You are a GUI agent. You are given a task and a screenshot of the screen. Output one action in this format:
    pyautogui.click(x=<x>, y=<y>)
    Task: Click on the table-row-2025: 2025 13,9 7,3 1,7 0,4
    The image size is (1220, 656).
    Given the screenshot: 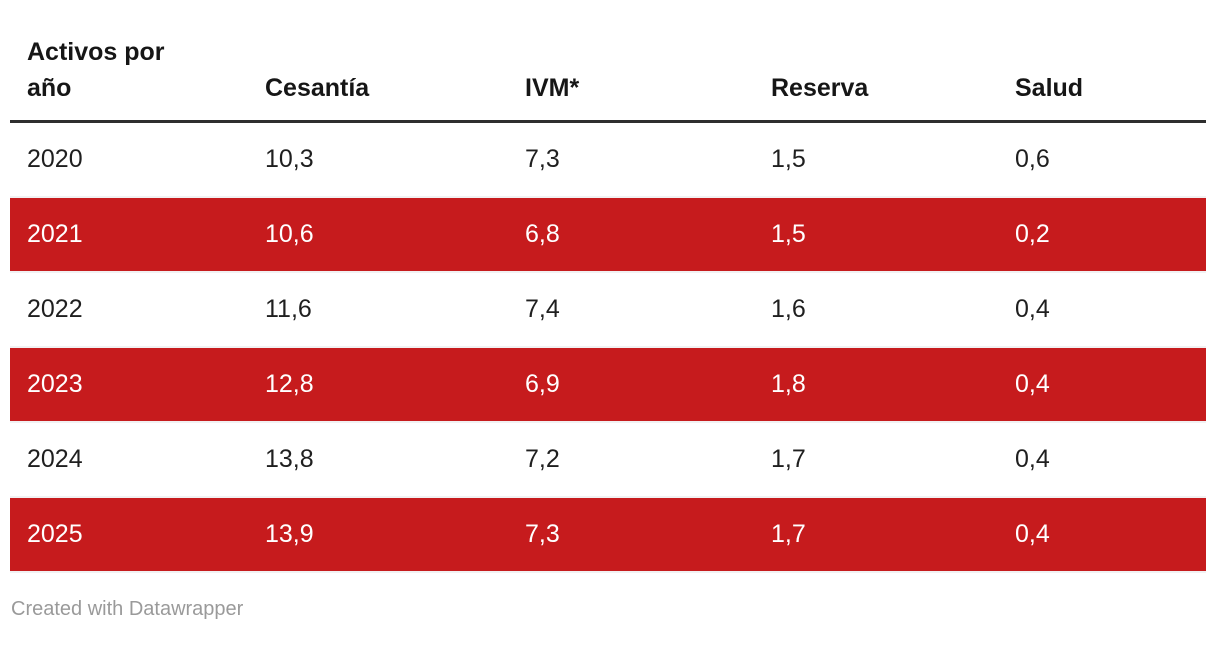 What is the action you would take?
    pyautogui.click(x=608, y=535)
    